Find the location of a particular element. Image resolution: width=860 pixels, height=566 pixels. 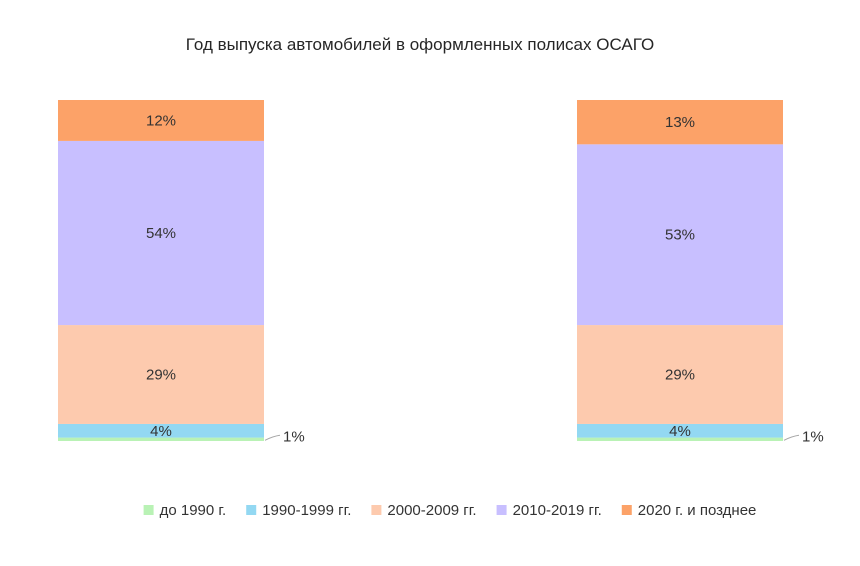

data-label: 13% is located at coordinates (680, 122).